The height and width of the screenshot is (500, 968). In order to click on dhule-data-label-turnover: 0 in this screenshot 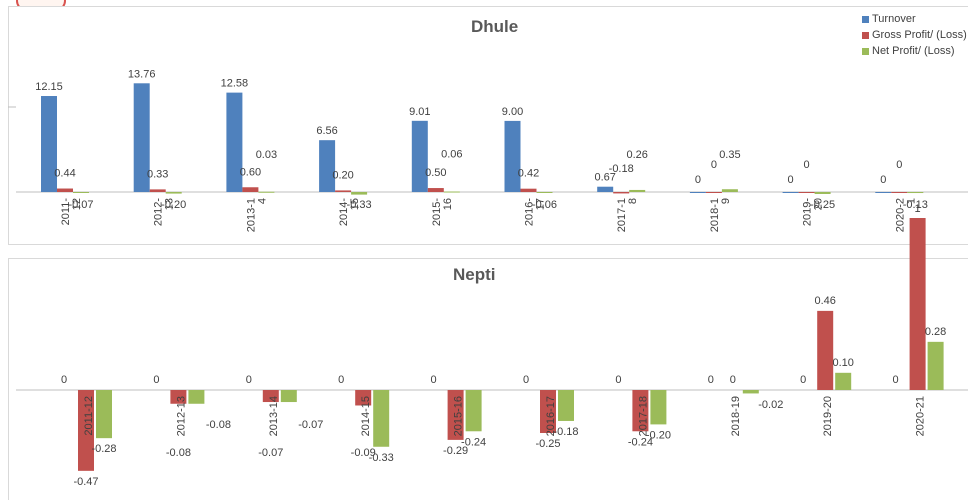, I will do `click(883, 180)`.